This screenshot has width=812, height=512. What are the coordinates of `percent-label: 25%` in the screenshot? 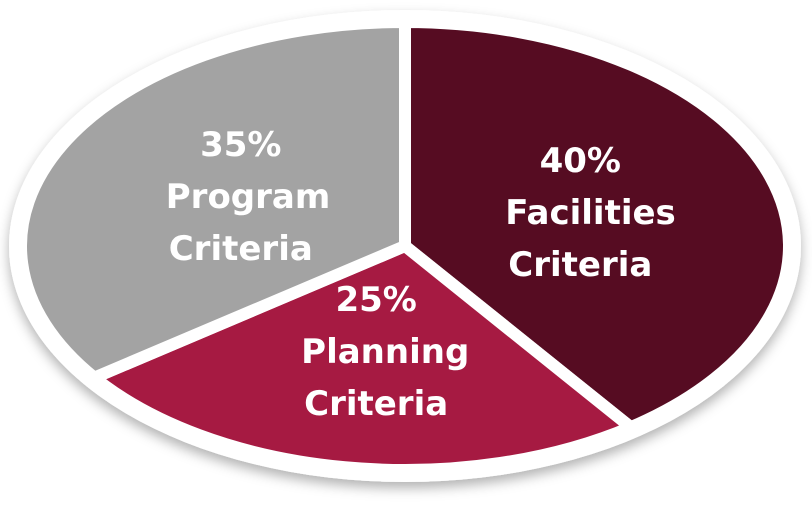 It's located at (376, 300).